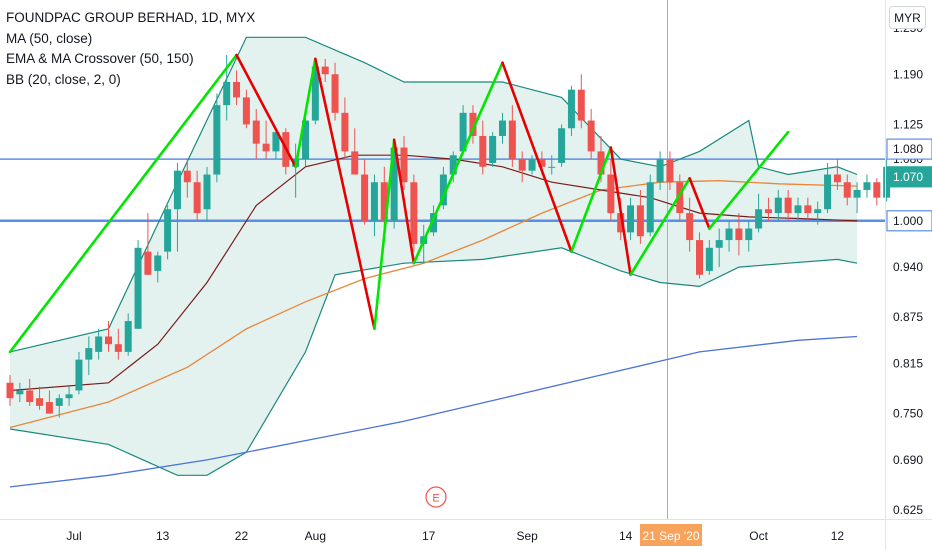  What do you see at coordinates (49, 38) in the screenshot?
I see `legend-ma: MA (50, close)` at bounding box center [49, 38].